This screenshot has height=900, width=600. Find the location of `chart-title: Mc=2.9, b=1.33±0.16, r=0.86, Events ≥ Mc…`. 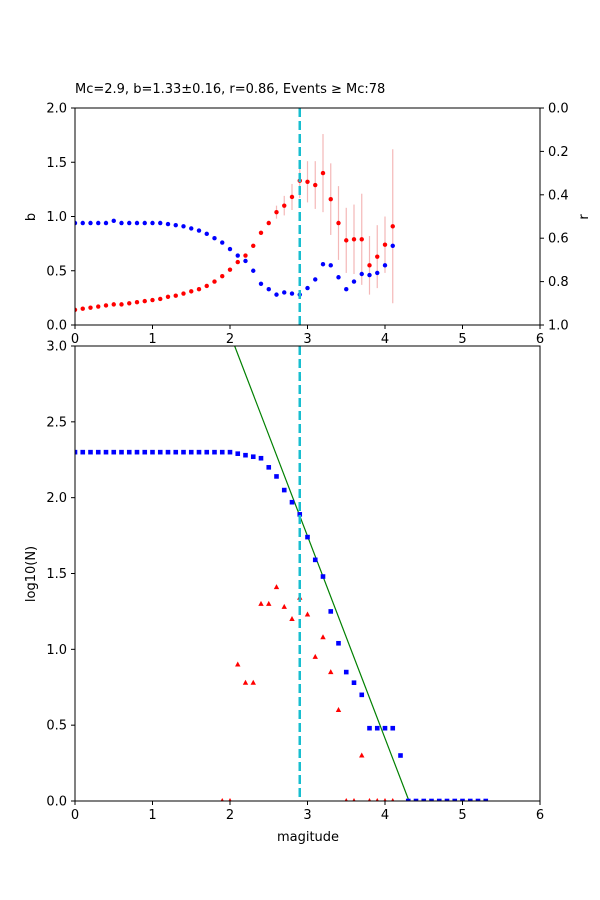

chart-title: Mc=2.9, b=1.33±0.16, r=0.86, Events ≥ Mc… is located at coordinates (230, 89).